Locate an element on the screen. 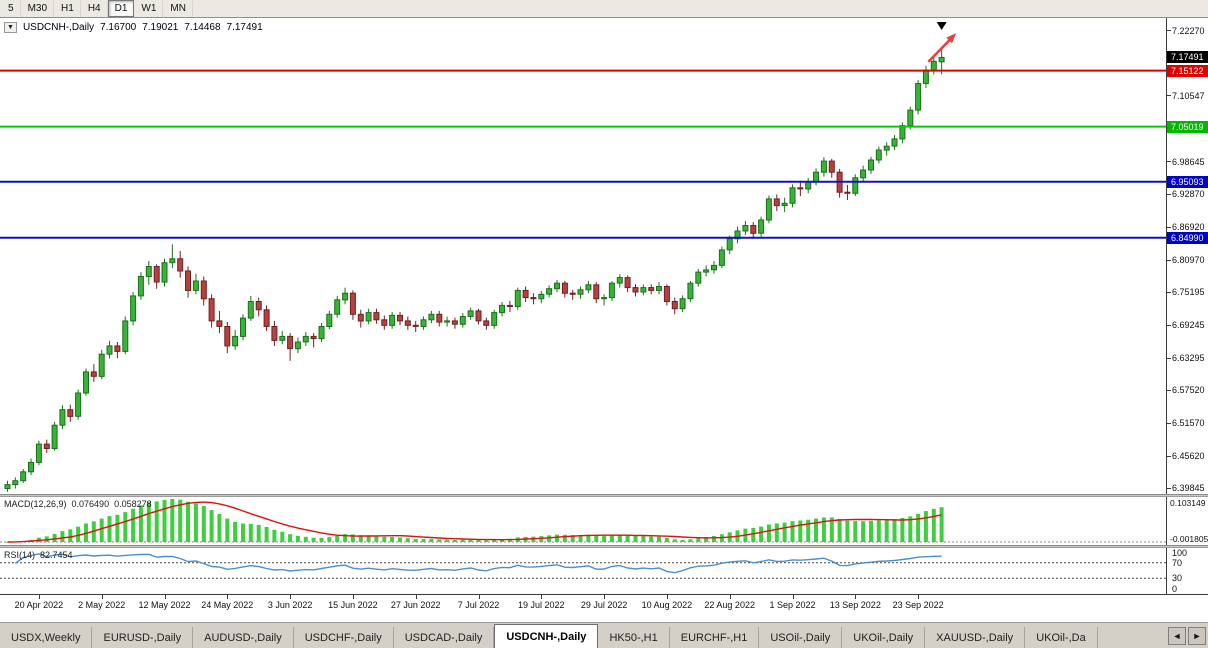  timeframe-button-M30: M30 is located at coordinates (38, 8).